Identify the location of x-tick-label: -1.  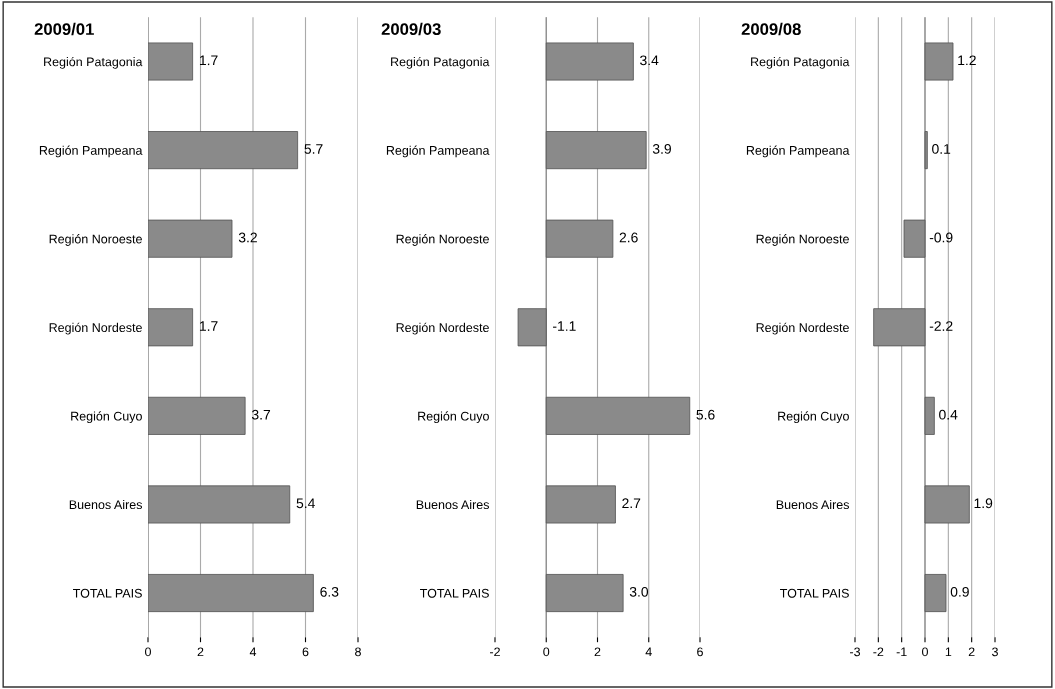
(901, 652).